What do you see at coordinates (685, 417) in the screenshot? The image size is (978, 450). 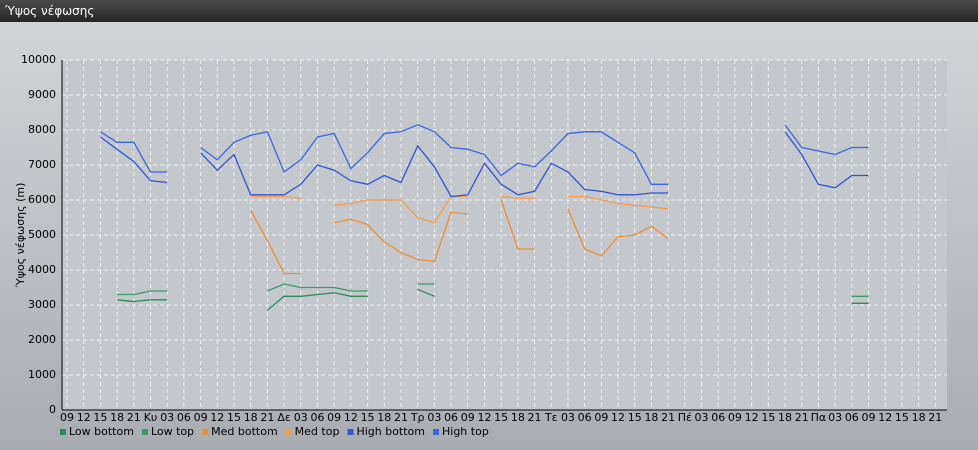 I see `x-tick-label: Πέ` at bounding box center [685, 417].